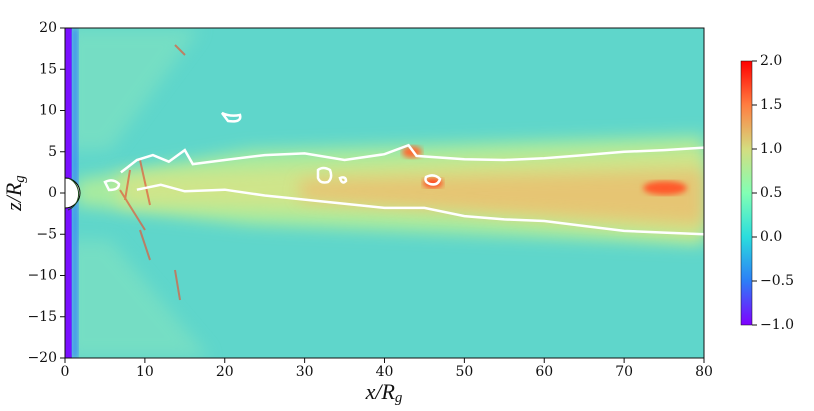  I want to click on x-tick-label: 20, so click(225, 372).